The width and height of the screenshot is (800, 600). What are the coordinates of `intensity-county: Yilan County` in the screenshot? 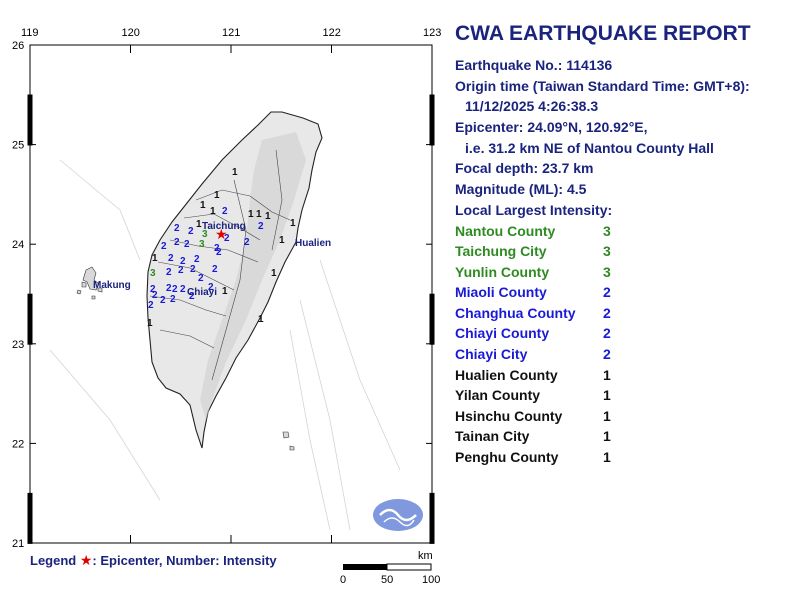 It's located at (498, 395).